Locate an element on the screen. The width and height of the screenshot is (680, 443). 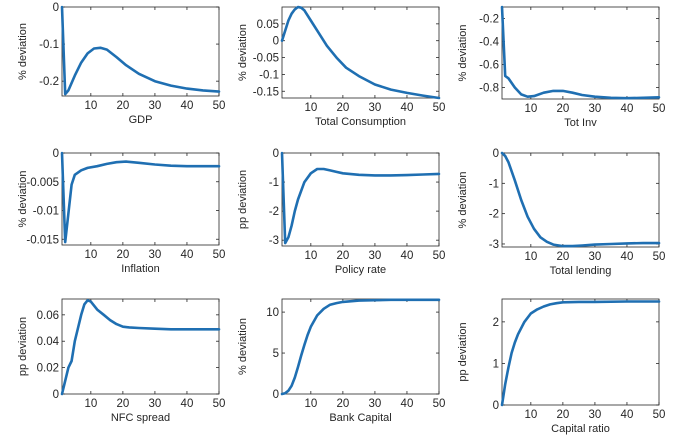
x-axis-label: NFC spread is located at coordinates (140, 418).